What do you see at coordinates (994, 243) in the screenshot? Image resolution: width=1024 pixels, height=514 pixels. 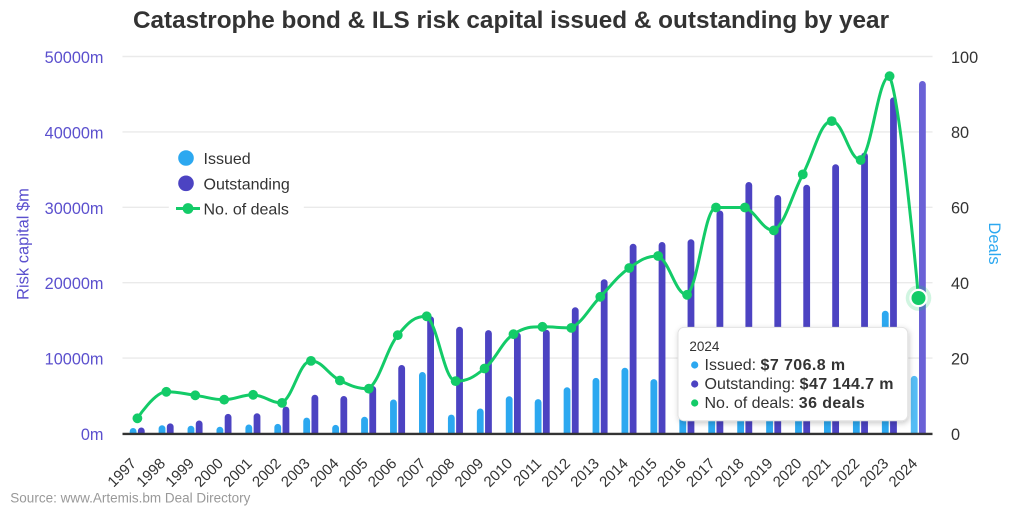 I see `svg-text: Deals` at bounding box center [994, 243].